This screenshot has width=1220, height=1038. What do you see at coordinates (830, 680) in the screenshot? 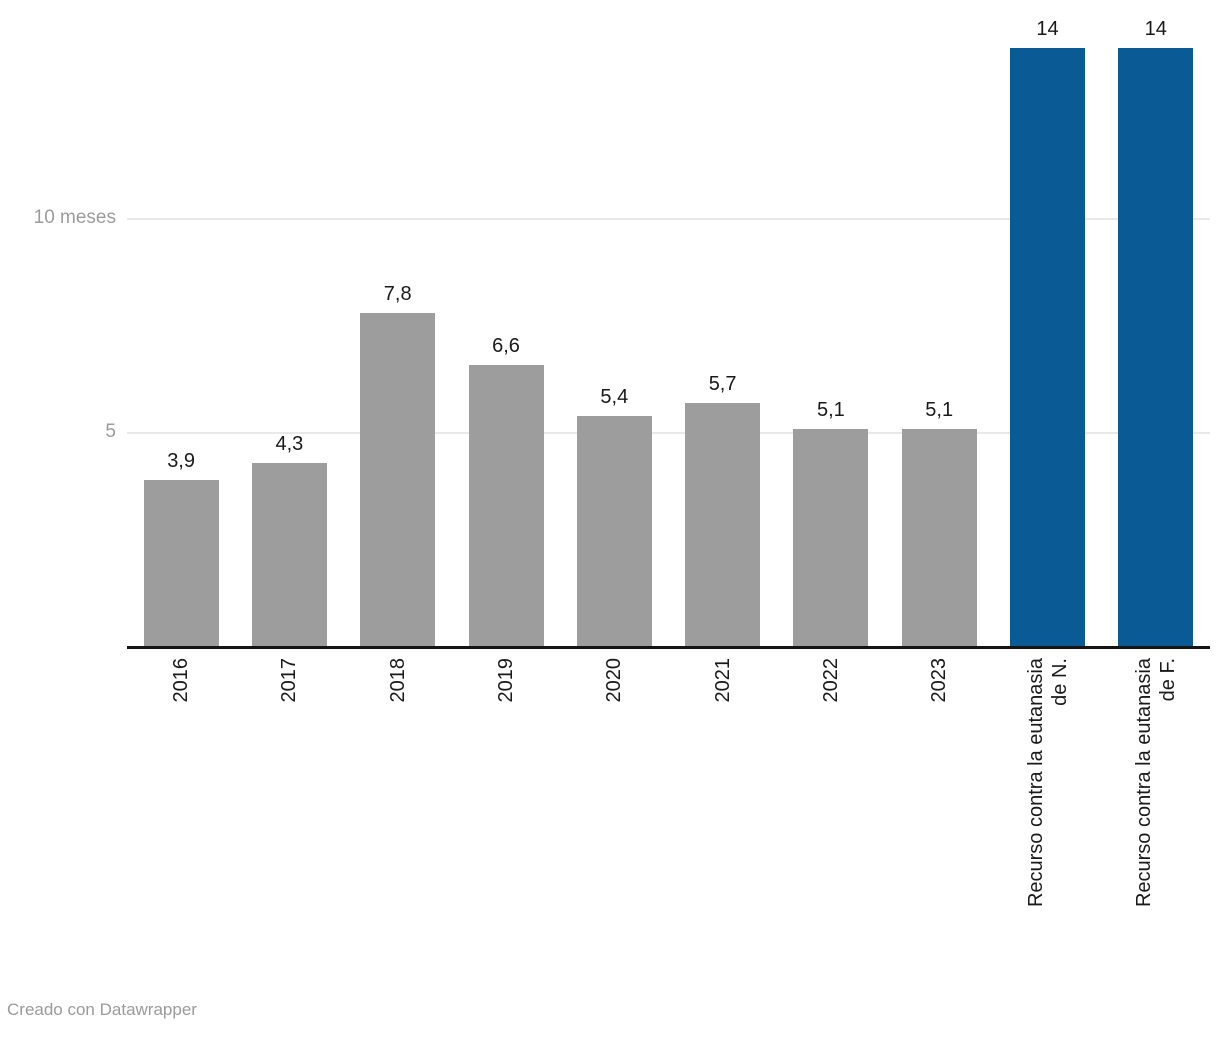
I see `x-axis-label-line: 2022` at bounding box center [830, 680].